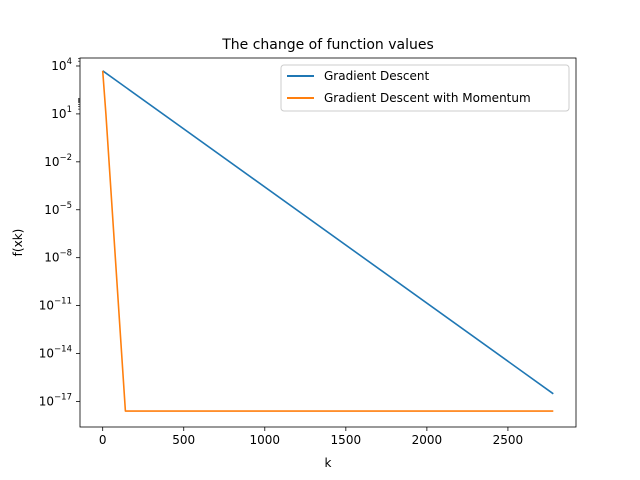  I want to click on x-tick-label: 1000, so click(265, 440).